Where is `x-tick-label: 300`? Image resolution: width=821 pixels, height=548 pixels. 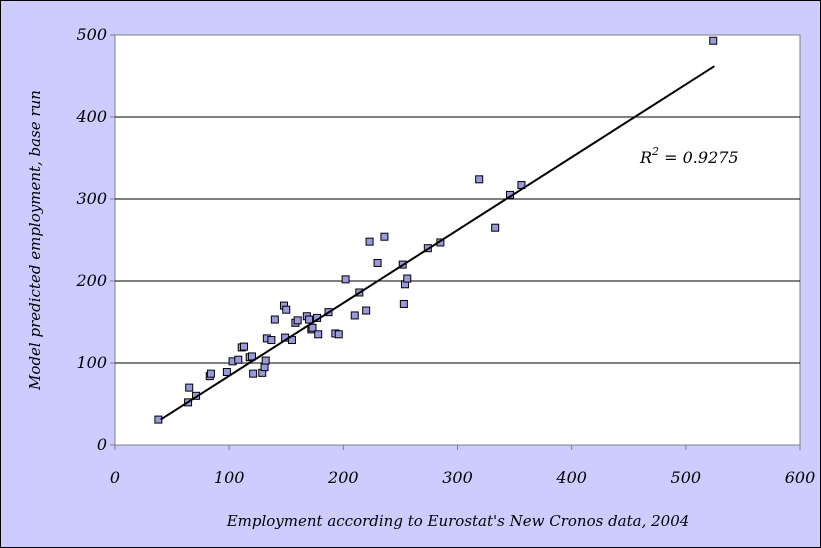
x-tick-label: 300 is located at coordinates (457, 477).